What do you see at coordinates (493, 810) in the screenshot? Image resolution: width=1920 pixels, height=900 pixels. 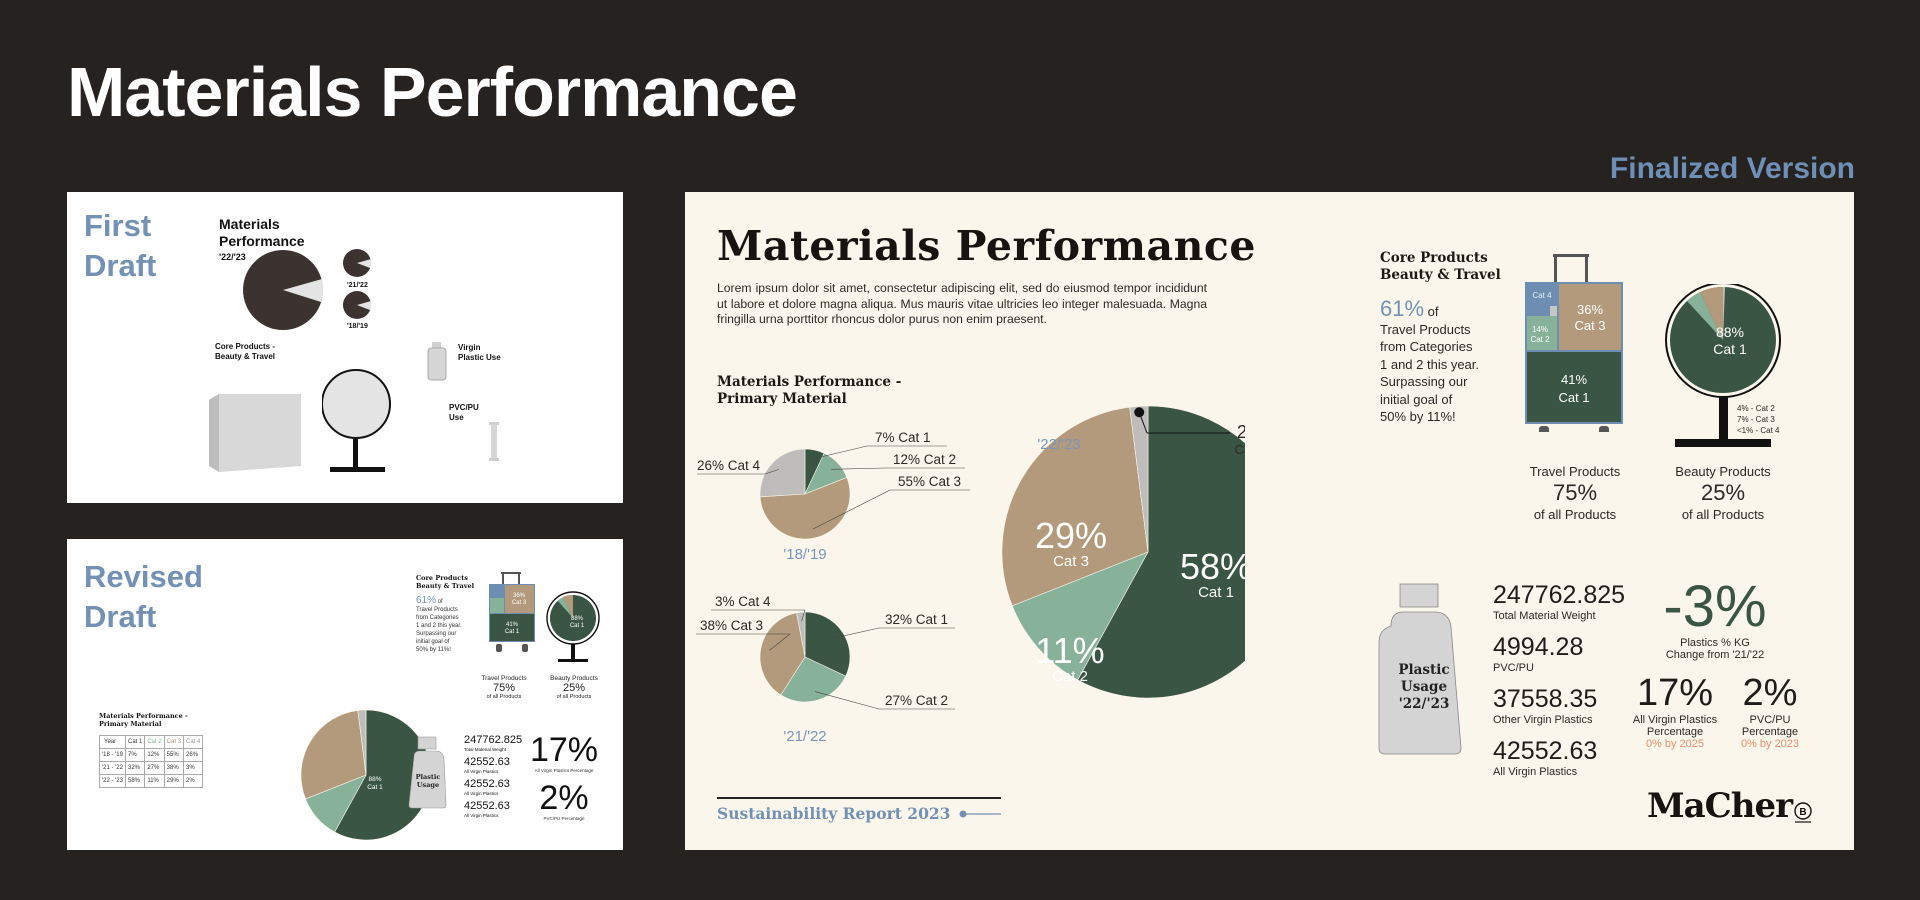 I see `revised-stat-4: 42552.63 All Virgin Plastics` at bounding box center [493, 810].